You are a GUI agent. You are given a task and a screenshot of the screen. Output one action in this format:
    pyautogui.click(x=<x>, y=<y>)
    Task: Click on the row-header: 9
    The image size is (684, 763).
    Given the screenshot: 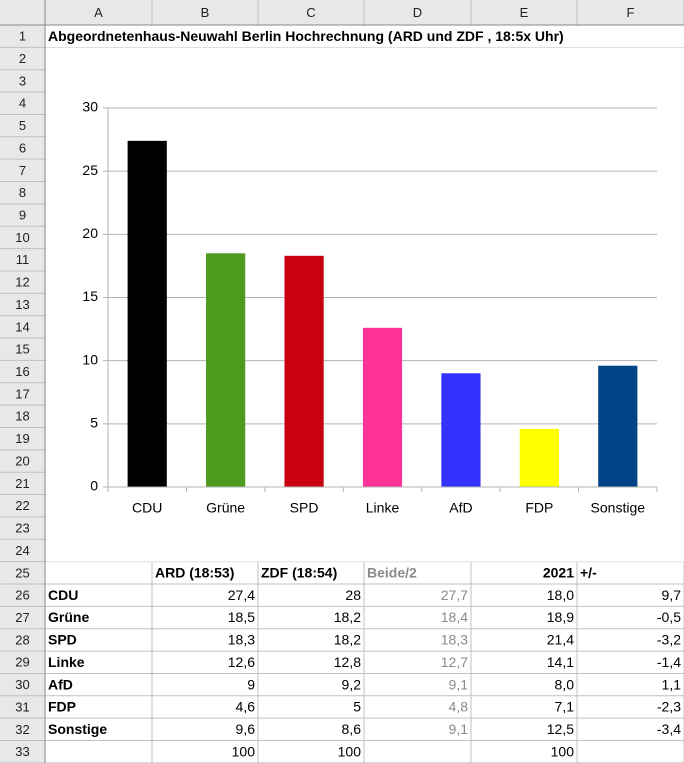 What is the action you would take?
    pyautogui.click(x=22, y=214)
    